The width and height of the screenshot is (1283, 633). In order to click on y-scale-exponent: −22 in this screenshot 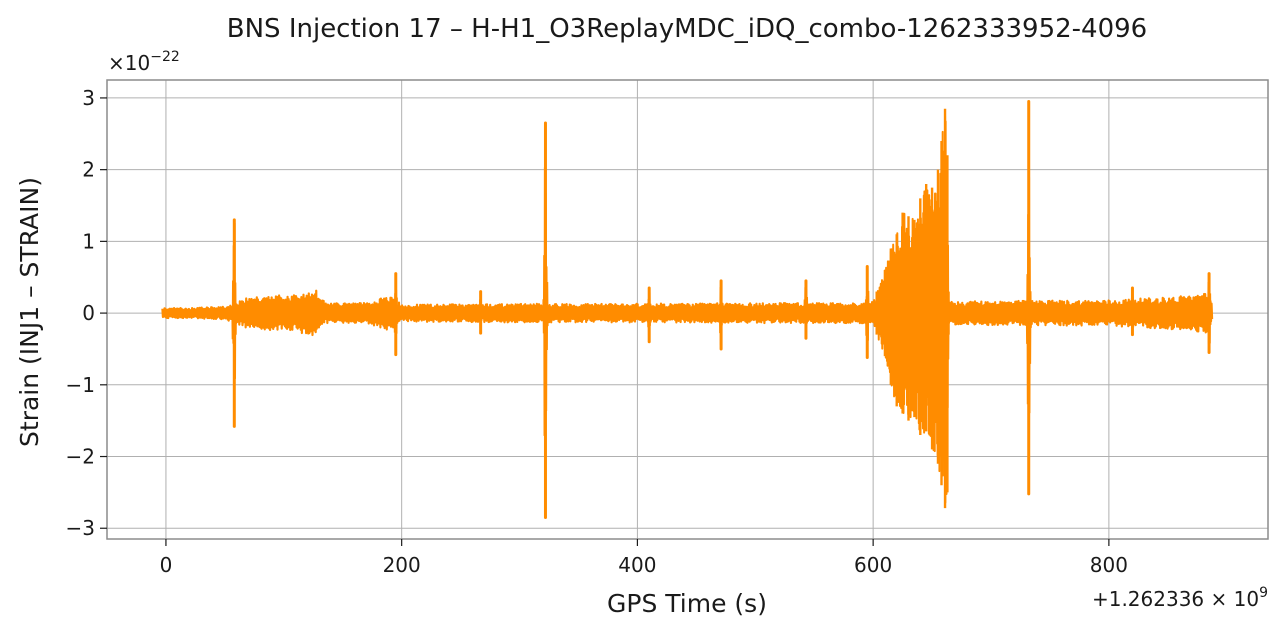, I will do `click(165, 57)`.